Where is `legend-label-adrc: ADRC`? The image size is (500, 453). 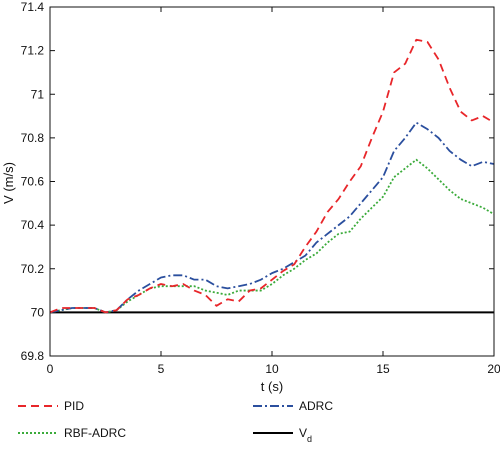 legend-label-adrc: ADRC is located at coordinates (316, 406).